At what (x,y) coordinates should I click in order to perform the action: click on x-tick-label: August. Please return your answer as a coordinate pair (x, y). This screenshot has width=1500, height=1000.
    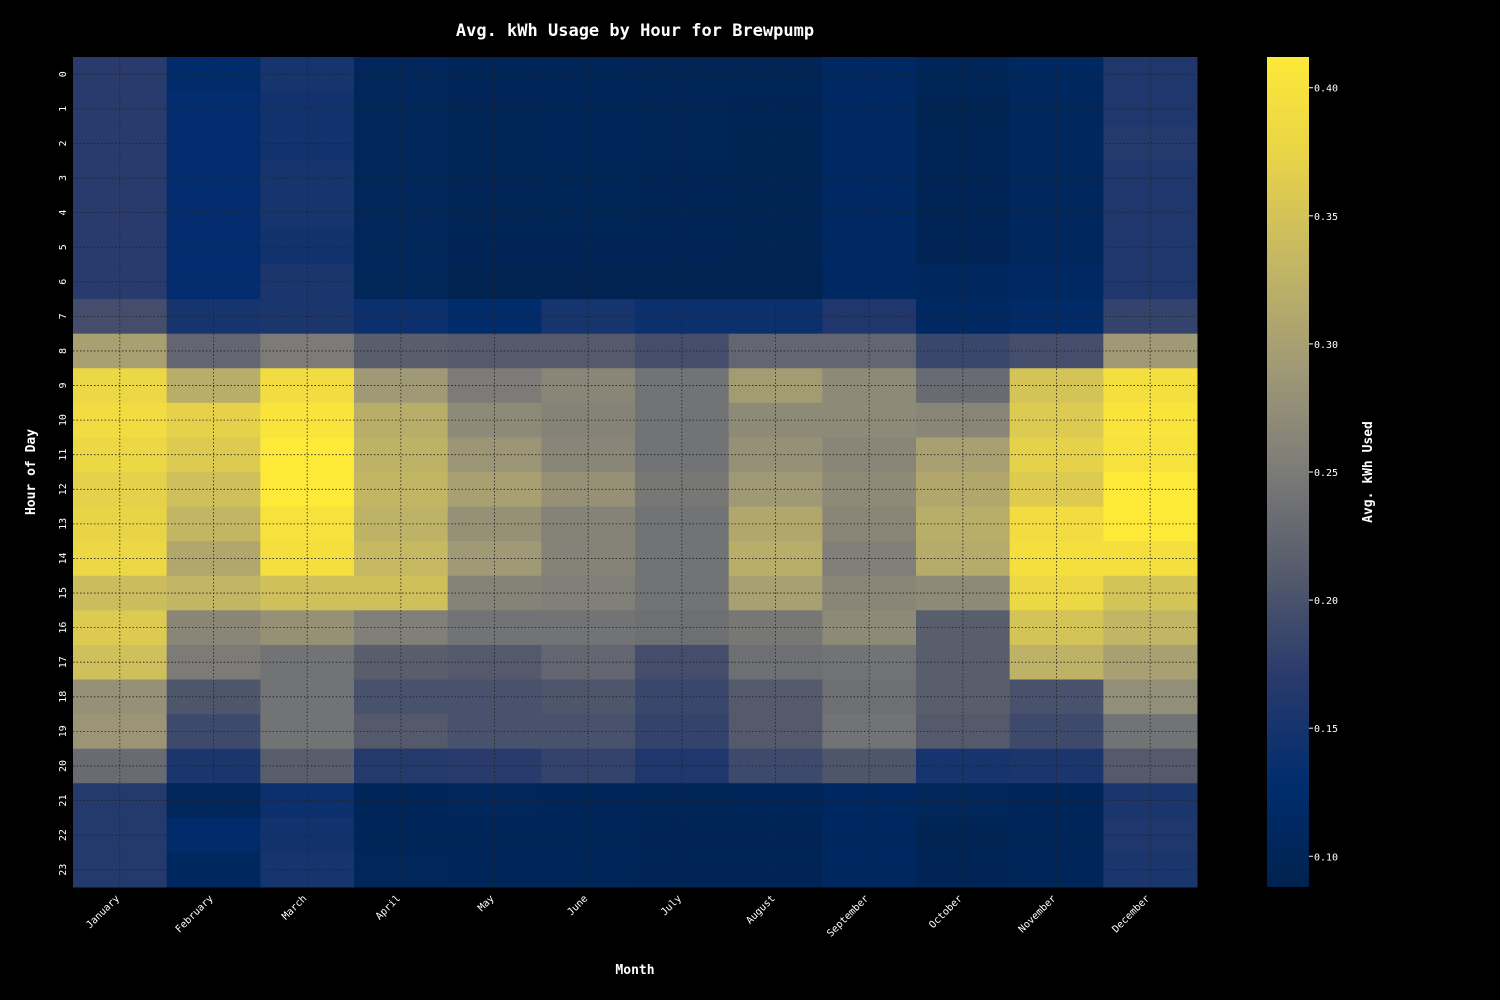
    Looking at the image, I should click on (760, 909).